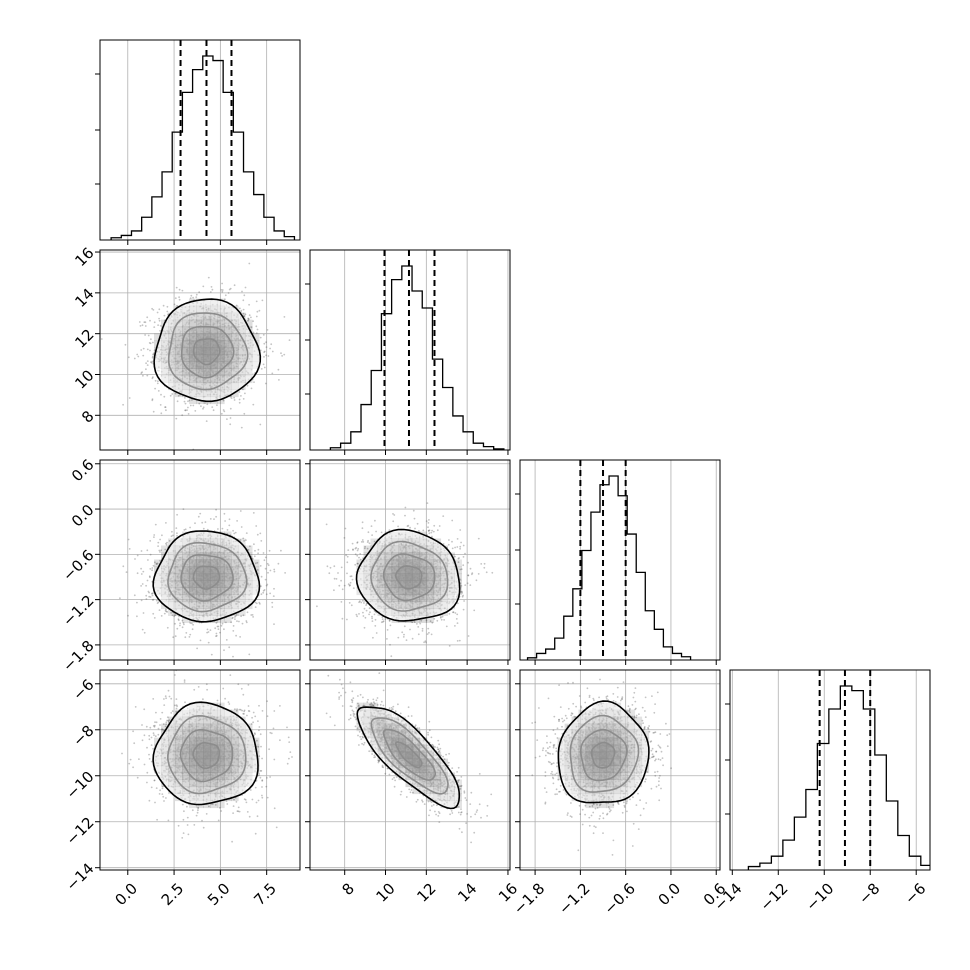 The width and height of the screenshot is (970, 970). I want to click on axes-frame, so click(200, 140).